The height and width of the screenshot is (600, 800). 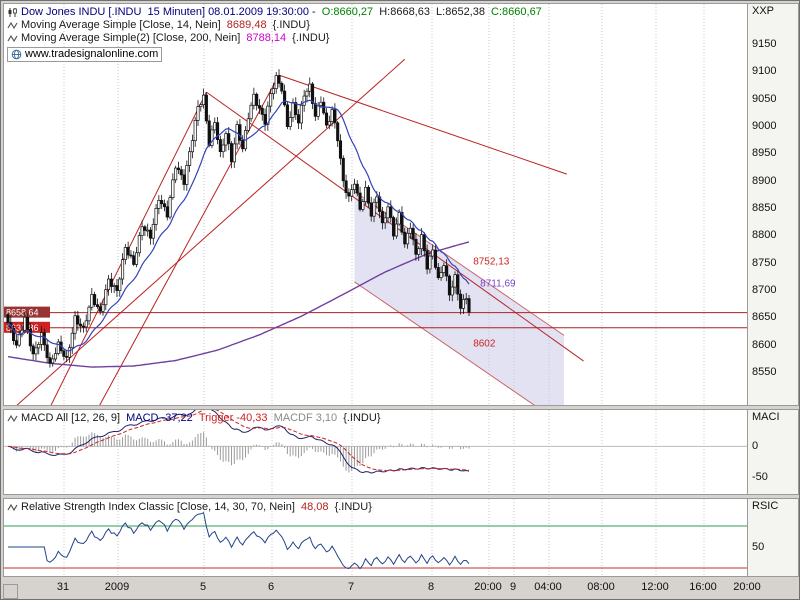 What do you see at coordinates (764, 317) in the screenshot?
I see `price-axis-tick: 8650` at bounding box center [764, 317].